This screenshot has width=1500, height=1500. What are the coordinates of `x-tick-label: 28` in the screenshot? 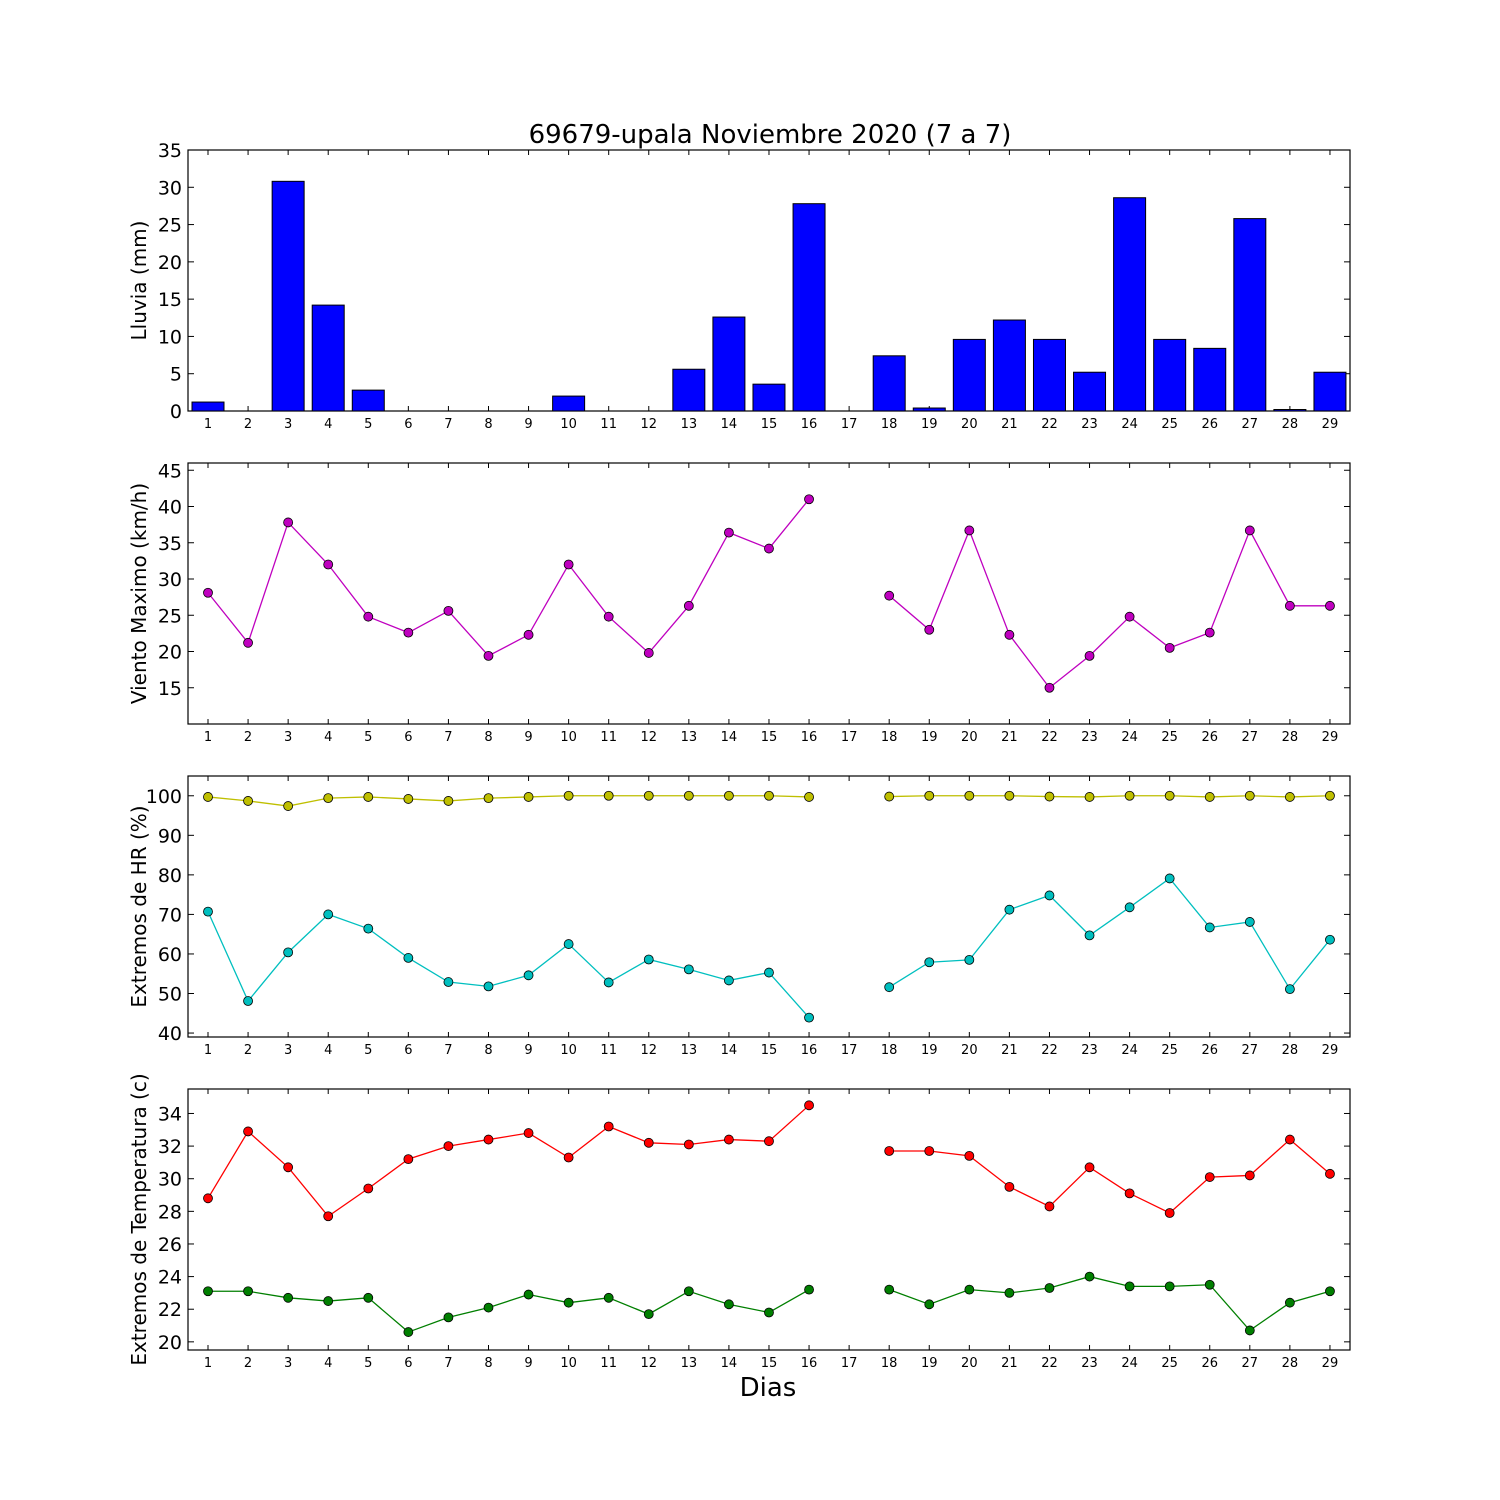 It's located at (1290, 424).